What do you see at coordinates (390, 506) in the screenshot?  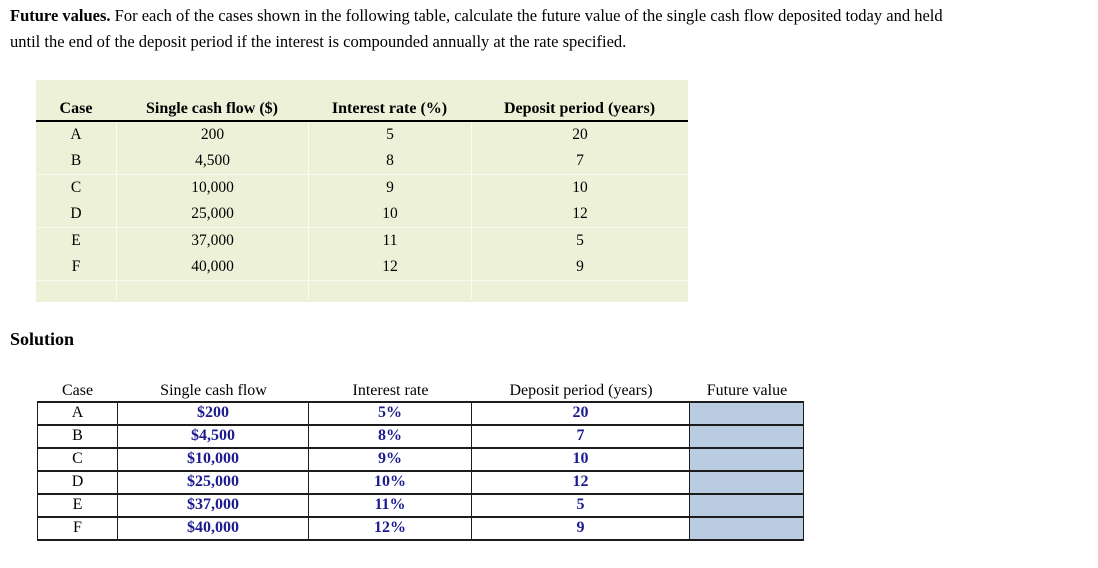 I see `interest-rate-value: 11%` at bounding box center [390, 506].